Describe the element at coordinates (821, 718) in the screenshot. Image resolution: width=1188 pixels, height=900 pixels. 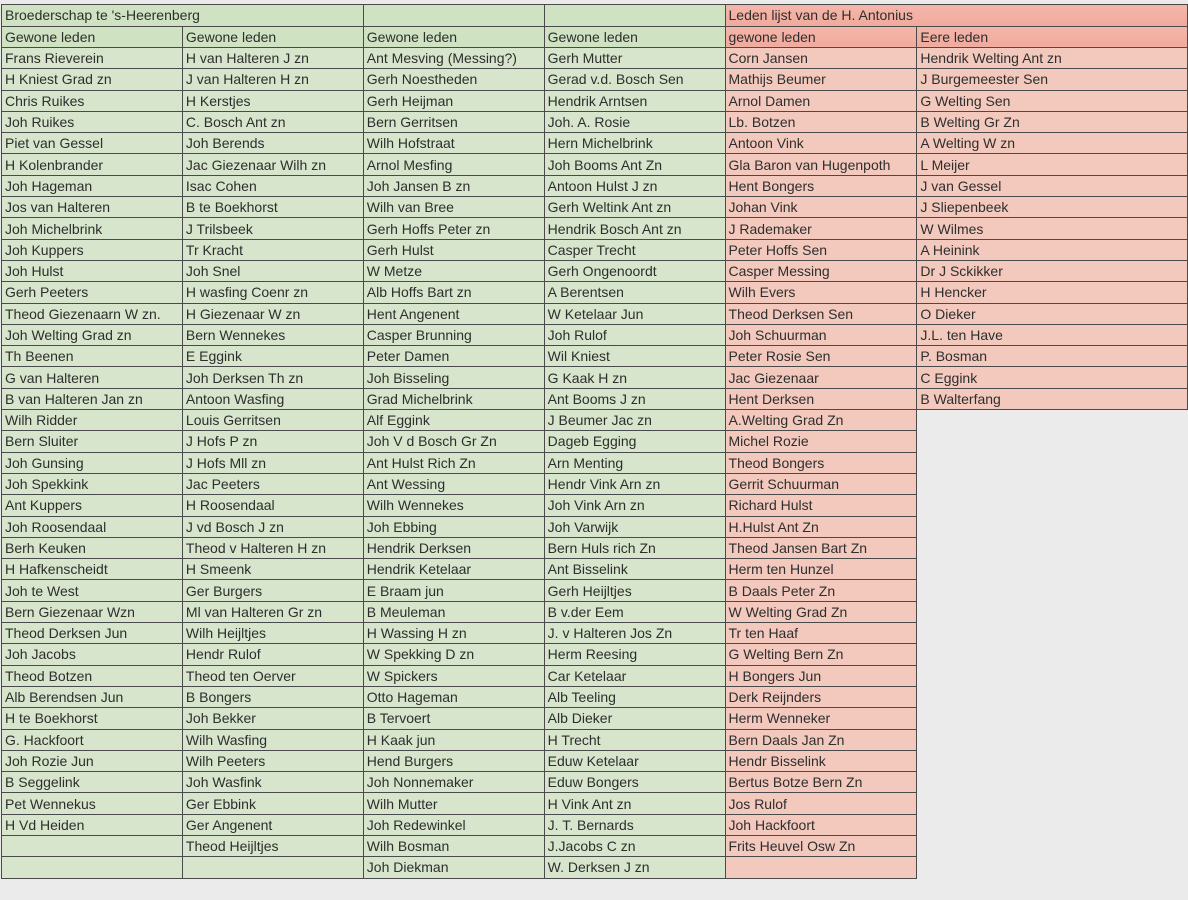
I see `member-cell: Herm Wenneker` at that location.